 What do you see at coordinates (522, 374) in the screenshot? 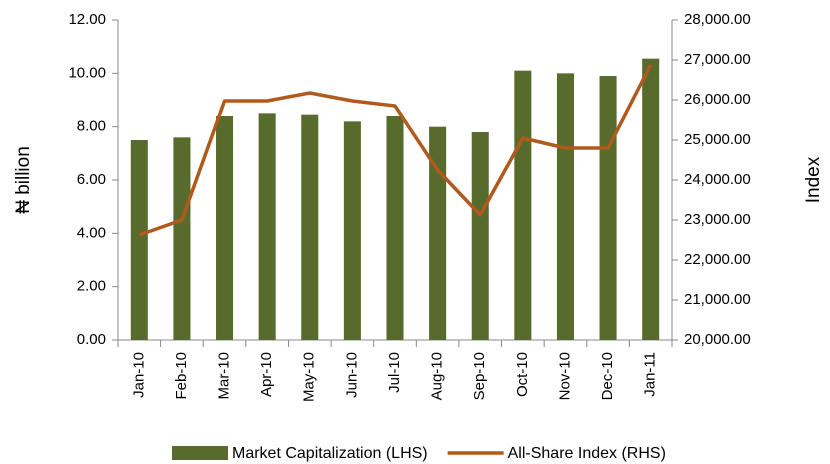
I see `x-tick-label: Oct-10` at bounding box center [522, 374].